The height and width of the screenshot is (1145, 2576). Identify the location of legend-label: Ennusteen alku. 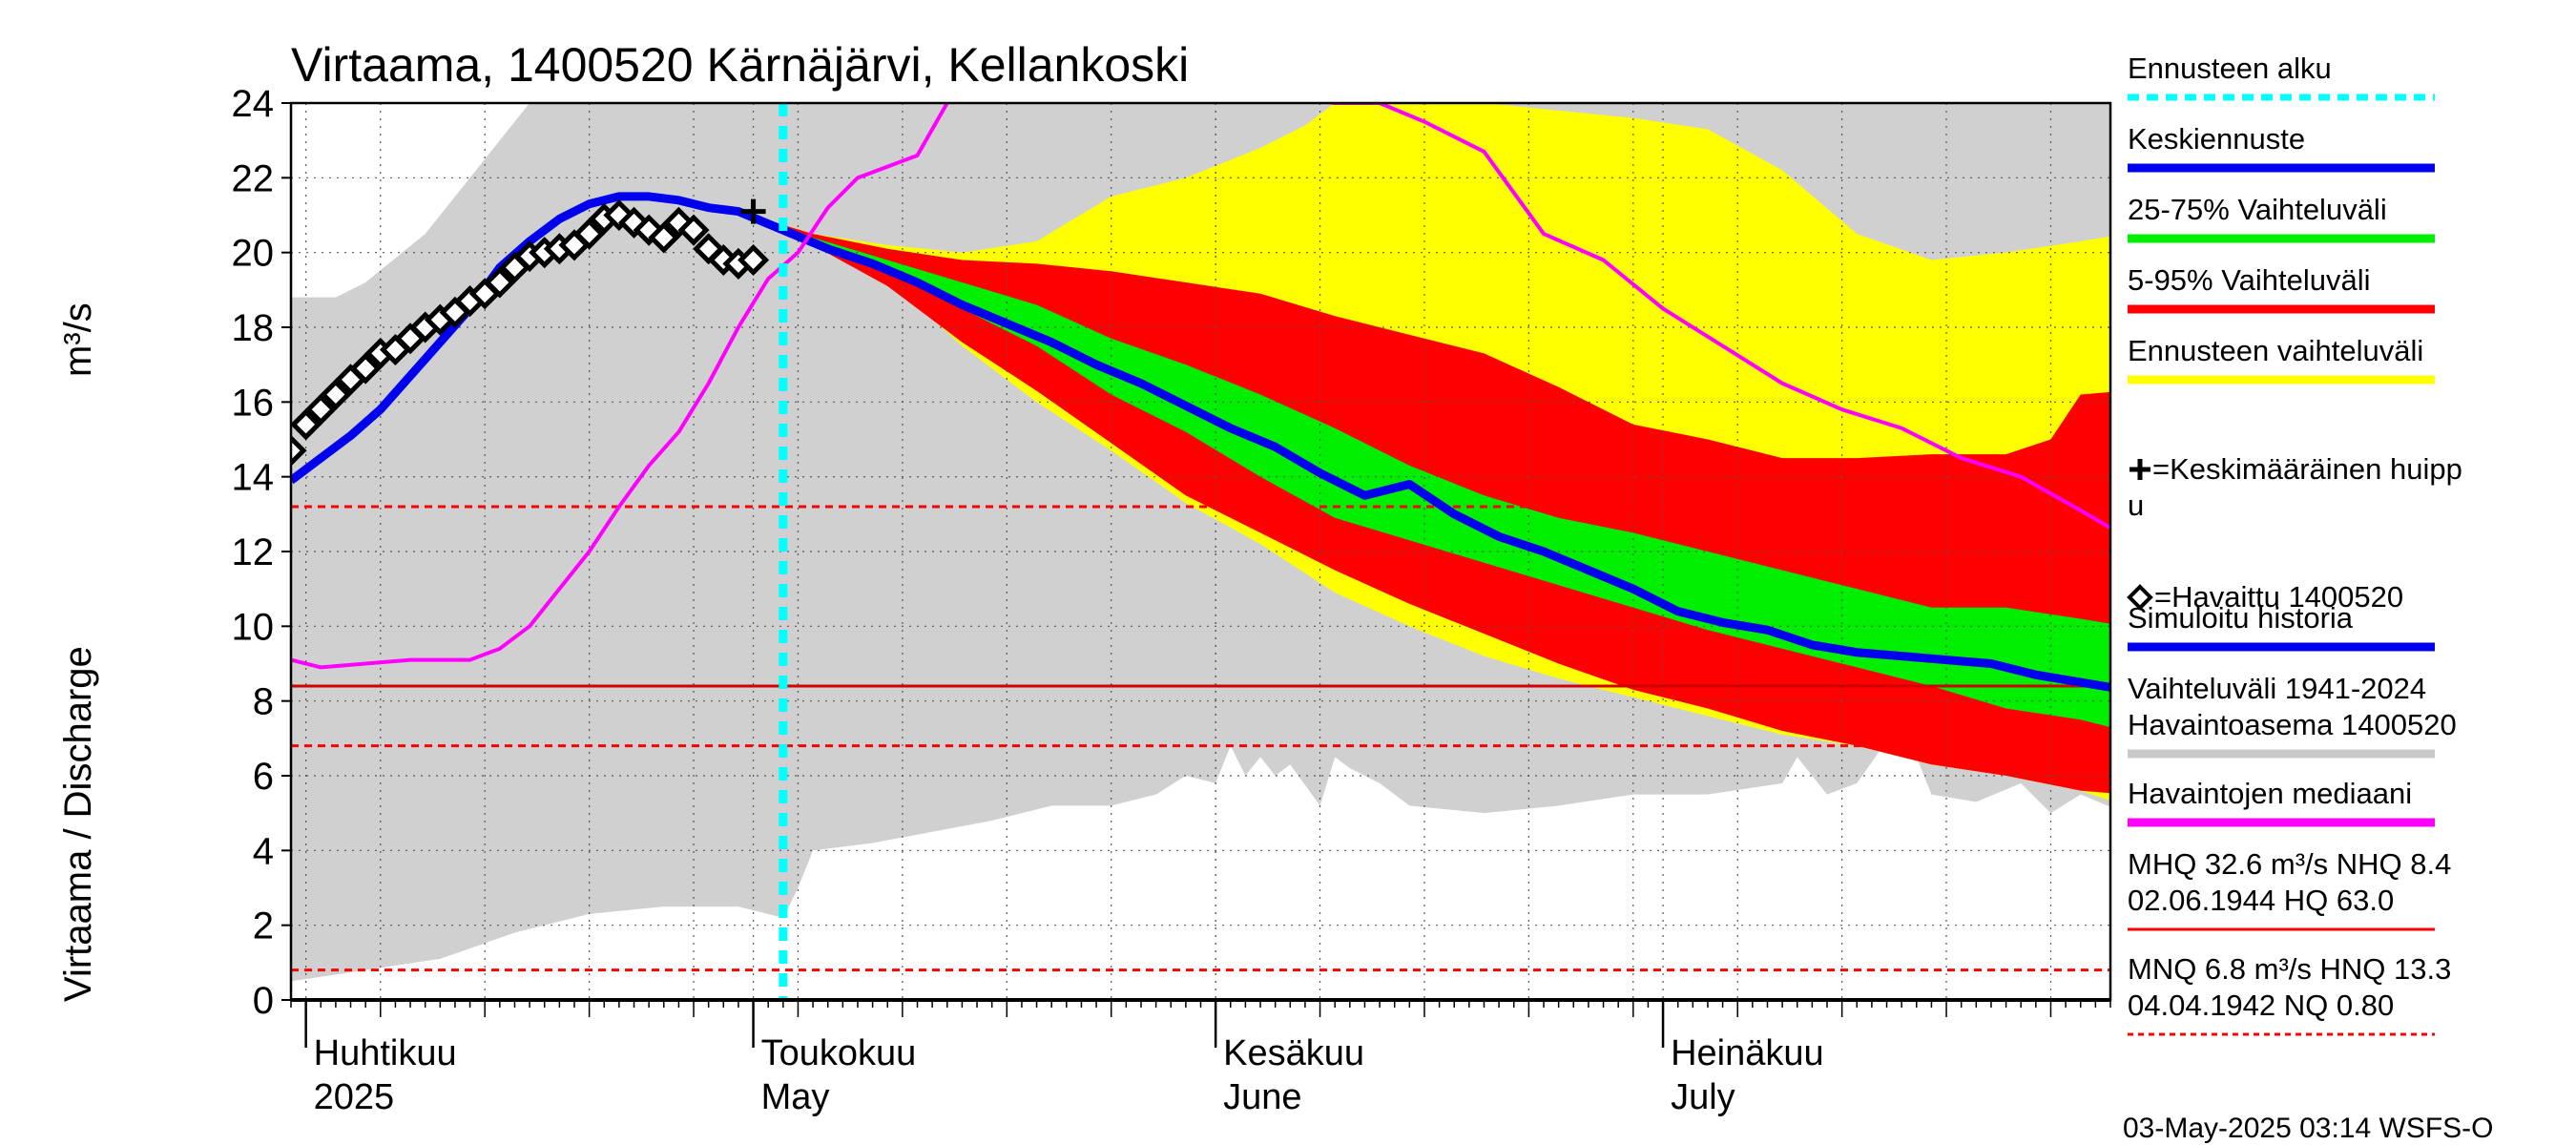
(2230, 69).